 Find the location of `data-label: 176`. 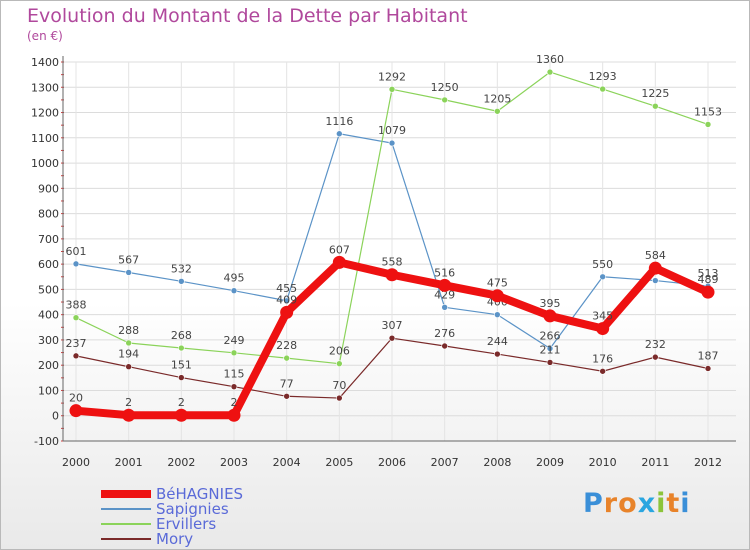

data-label: 176 is located at coordinates (602, 358).